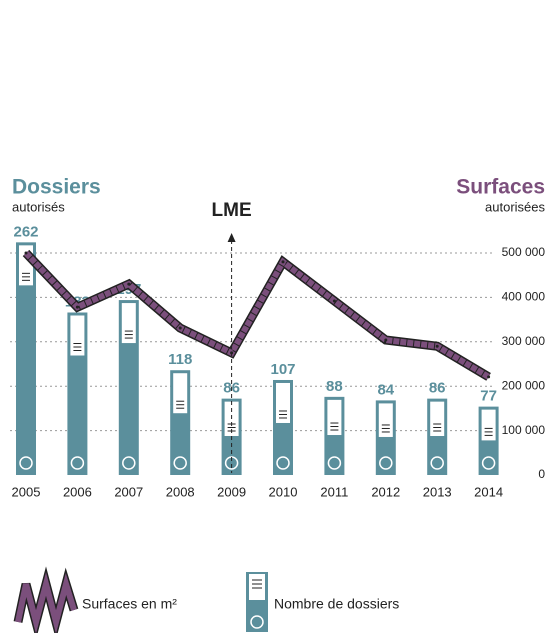 The width and height of the screenshot is (548, 633). I want to click on value-label: 262, so click(25, 231).